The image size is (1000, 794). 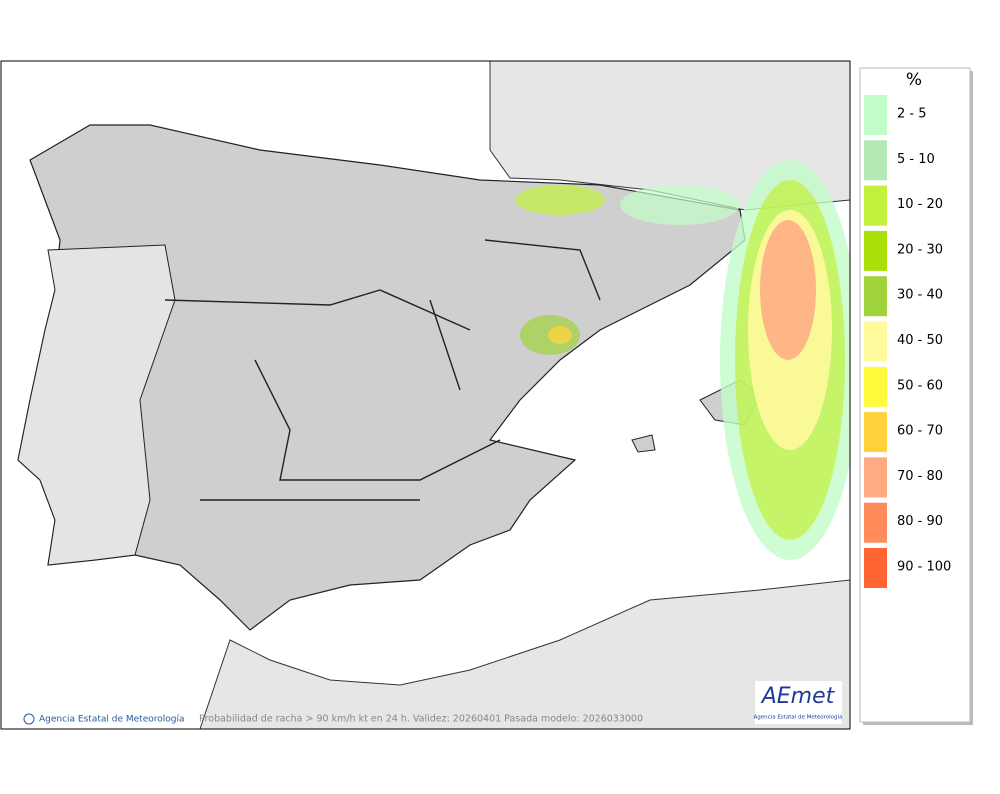 I want to click on ibiza, so click(x=643, y=443).